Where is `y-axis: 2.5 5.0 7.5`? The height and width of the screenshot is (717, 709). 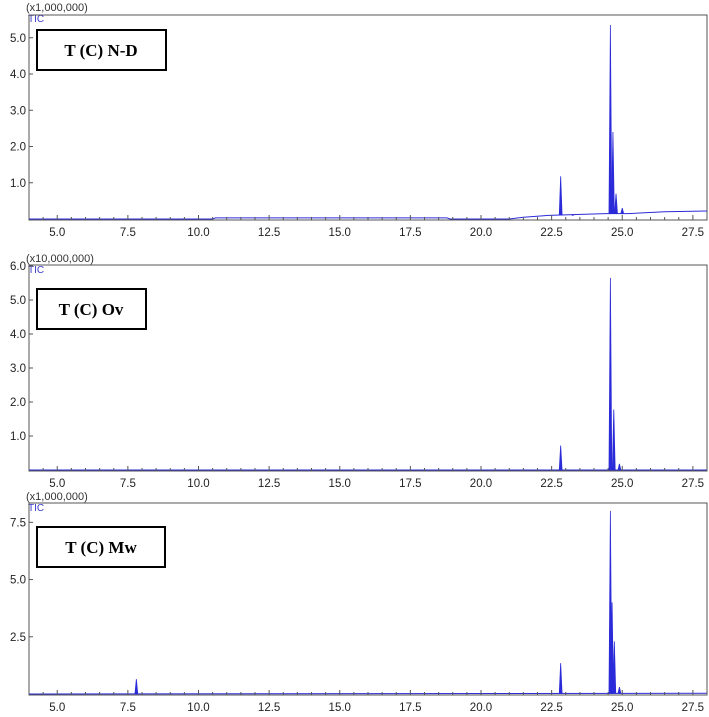
y-axis: 2.5 5.0 7.5 is located at coordinates (21, 580).